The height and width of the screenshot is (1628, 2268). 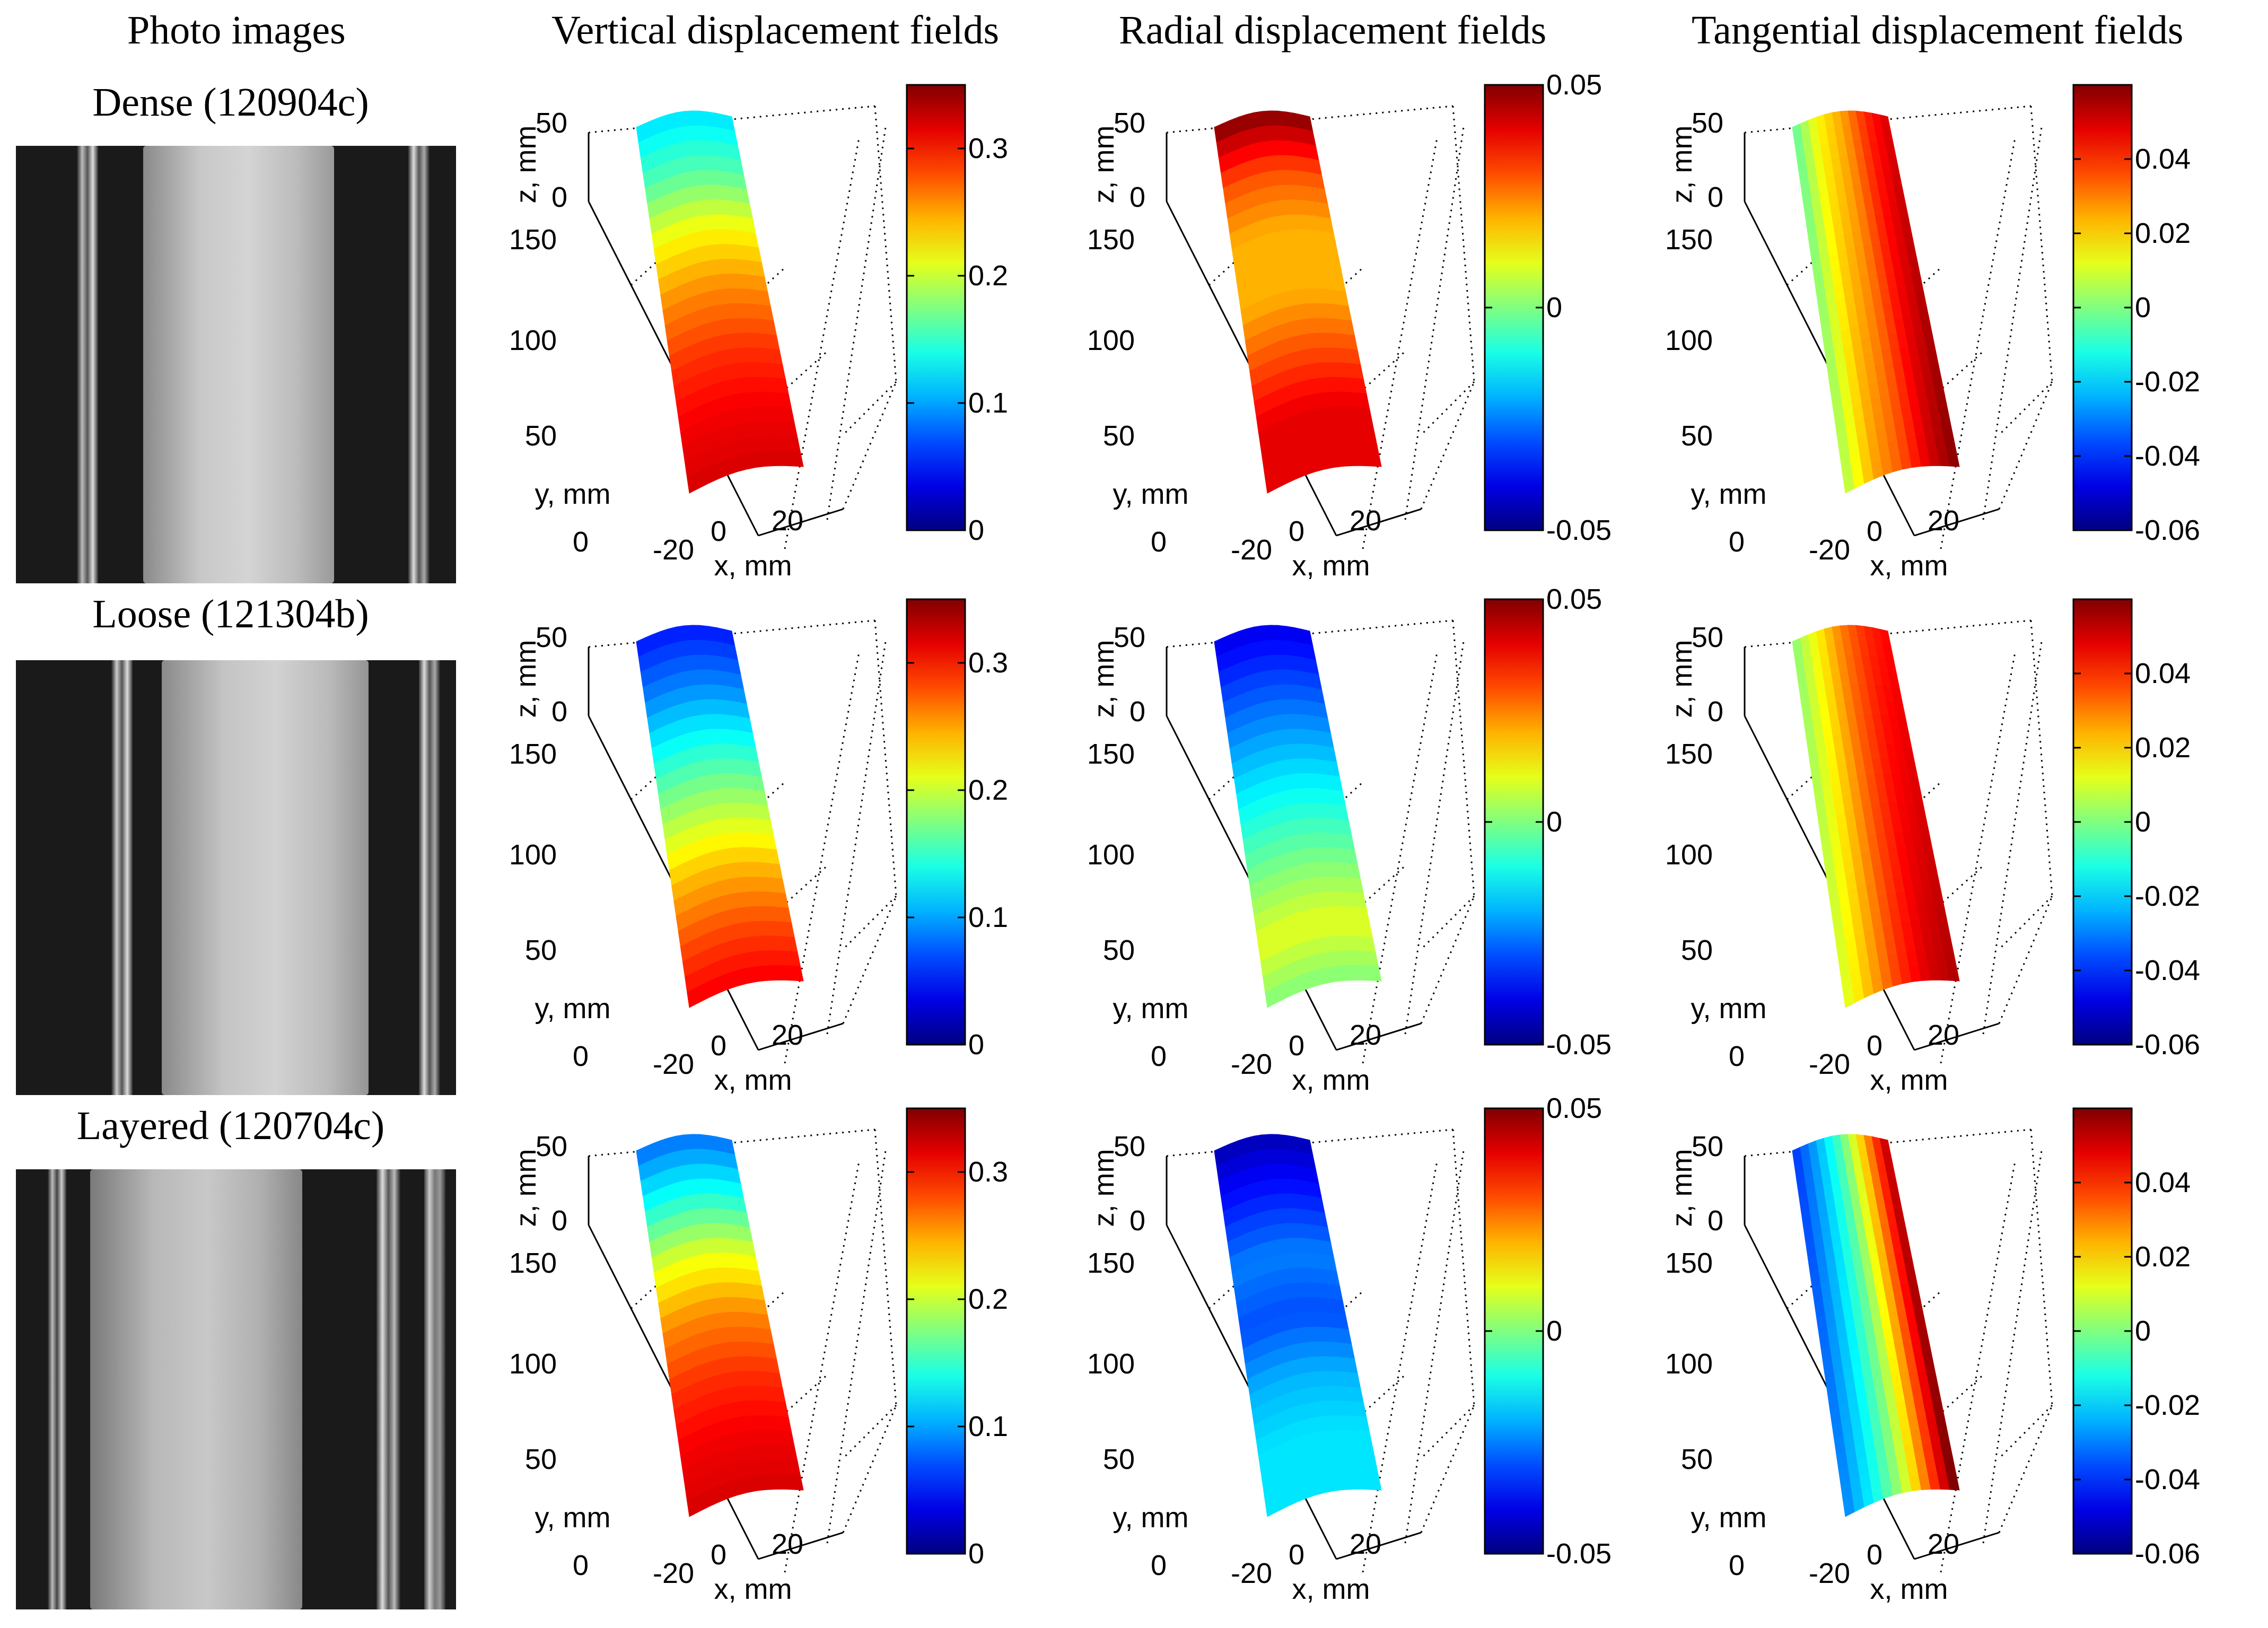 What do you see at coordinates (775, 30) in the screenshot?
I see `column-title-vertical: Vertical displacement fields` at bounding box center [775, 30].